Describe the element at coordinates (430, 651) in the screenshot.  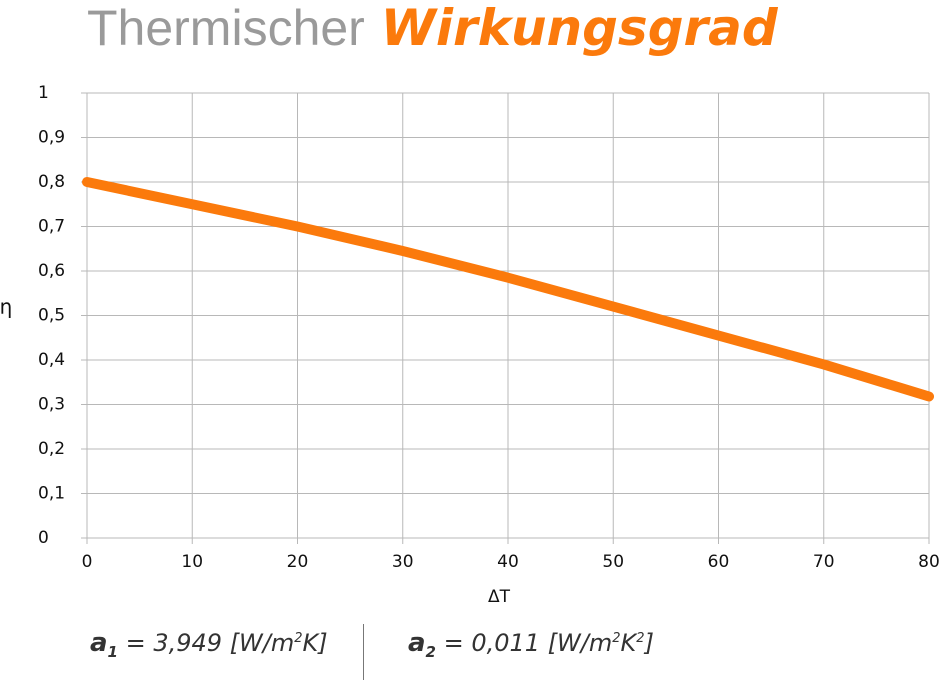
I see `index: 2` at that location.